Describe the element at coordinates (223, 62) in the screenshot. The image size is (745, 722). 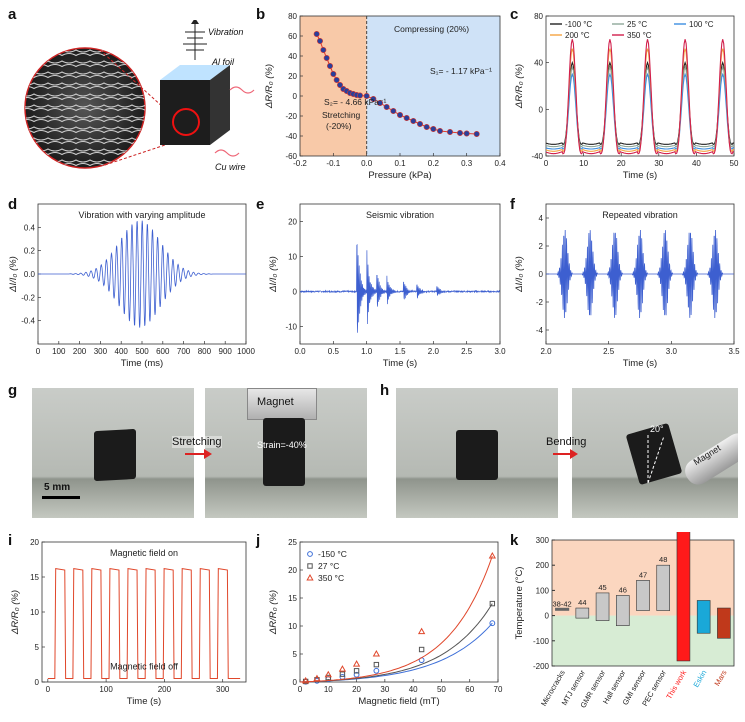
I see `al-foil-label: Al foil` at that location.